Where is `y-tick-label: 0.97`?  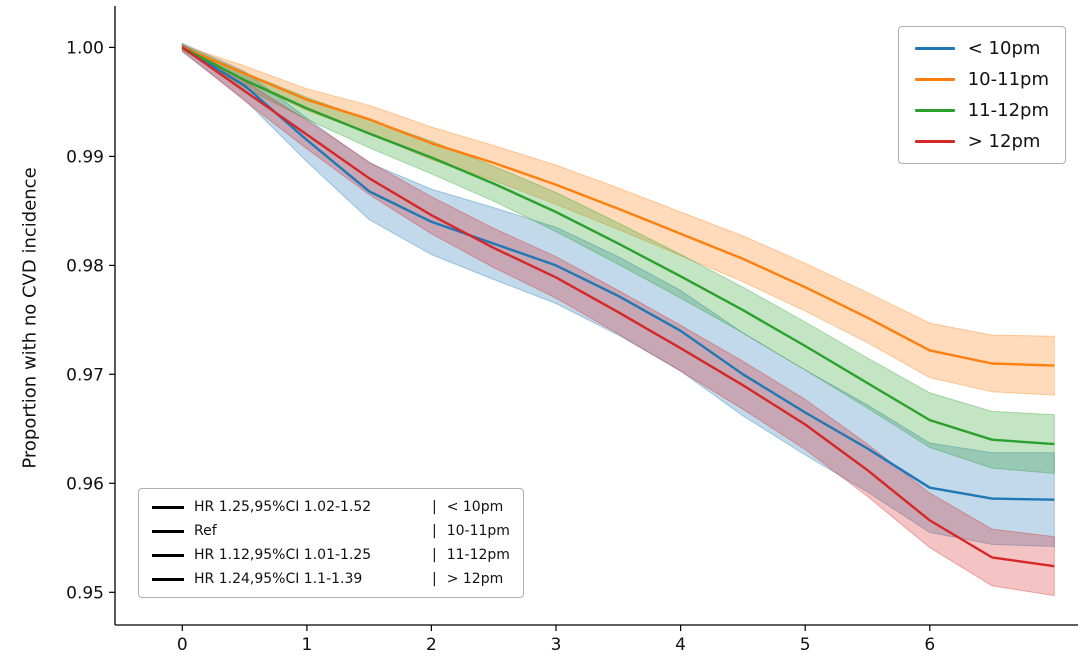 y-tick-label: 0.97 is located at coordinates (85, 375).